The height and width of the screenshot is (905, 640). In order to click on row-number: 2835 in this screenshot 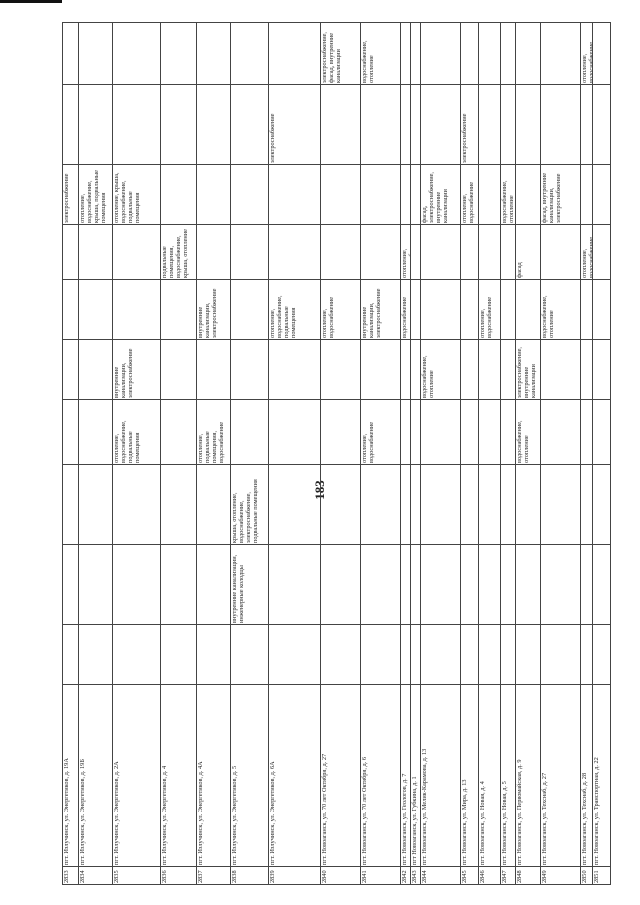, I will do `click(116, 876)`.